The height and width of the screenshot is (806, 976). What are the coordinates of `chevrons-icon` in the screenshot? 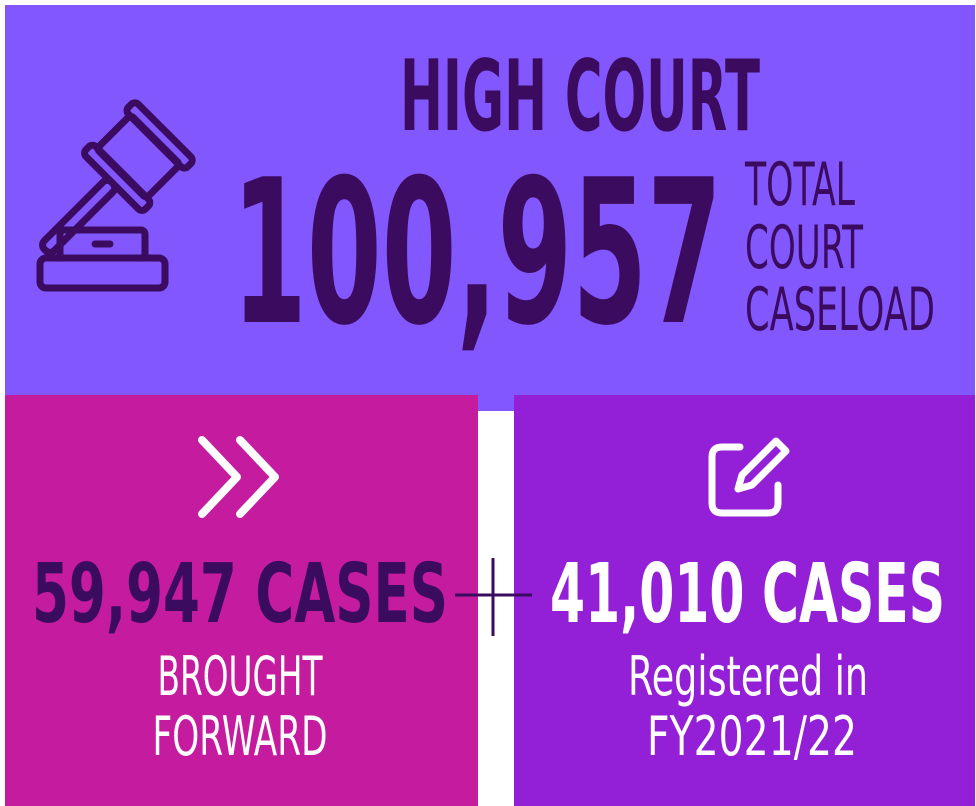 It's located at (238, 477).